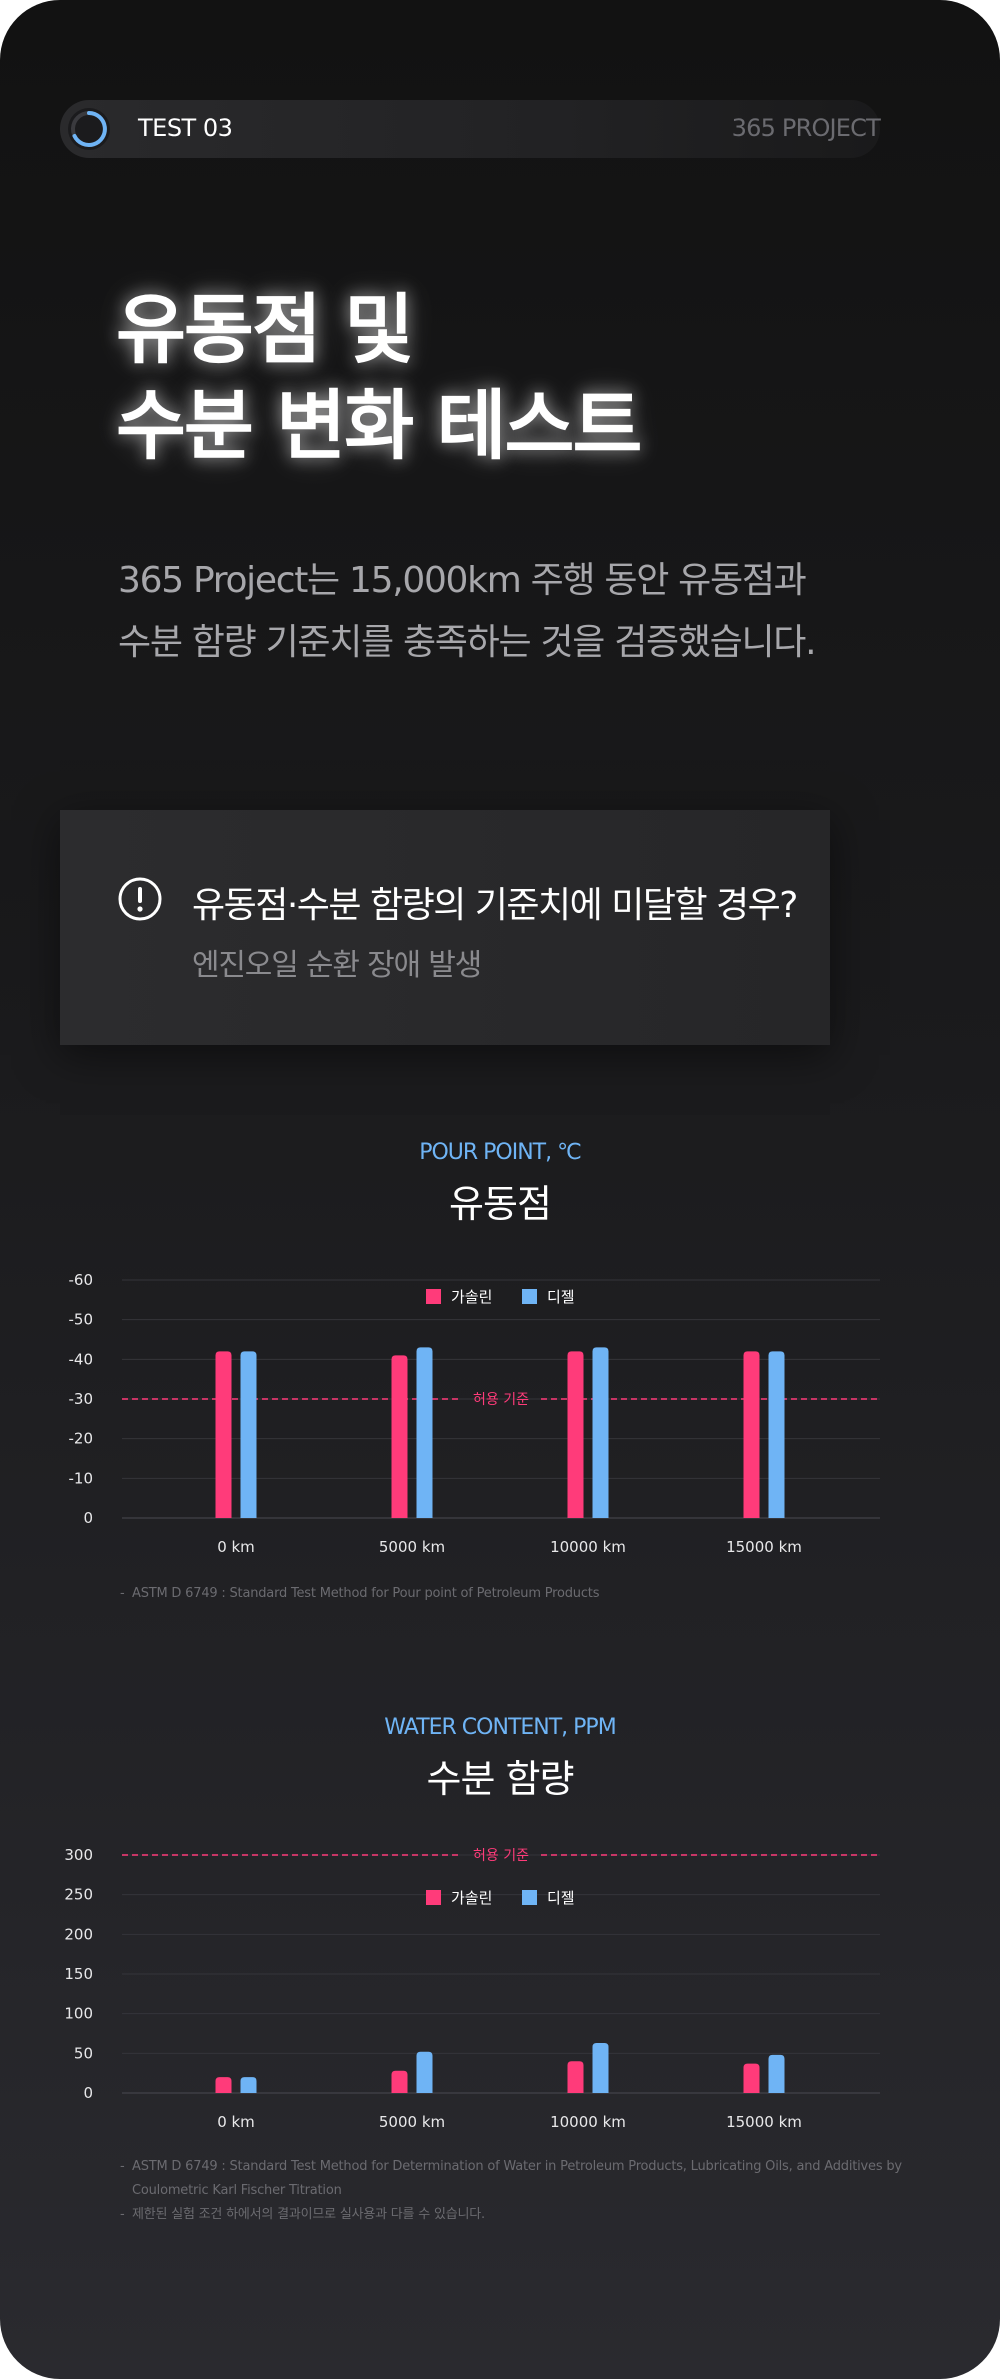 This screenshot has width=1000, height=2379. I want to click on y-tick-label: -50, so click(81, 1320).